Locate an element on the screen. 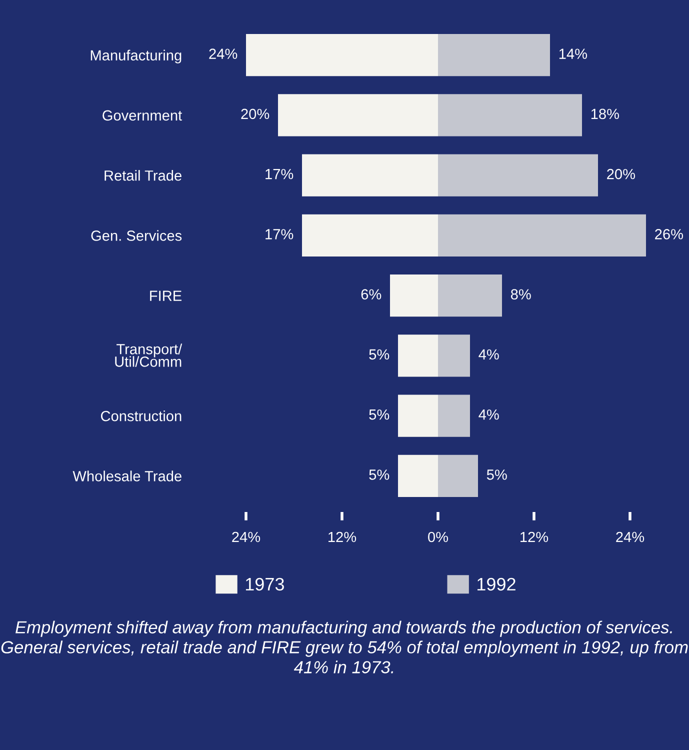 The image size is (689, 750). y-tick-label: Transport/ Util/Comm is located at coordinates (148, 355).